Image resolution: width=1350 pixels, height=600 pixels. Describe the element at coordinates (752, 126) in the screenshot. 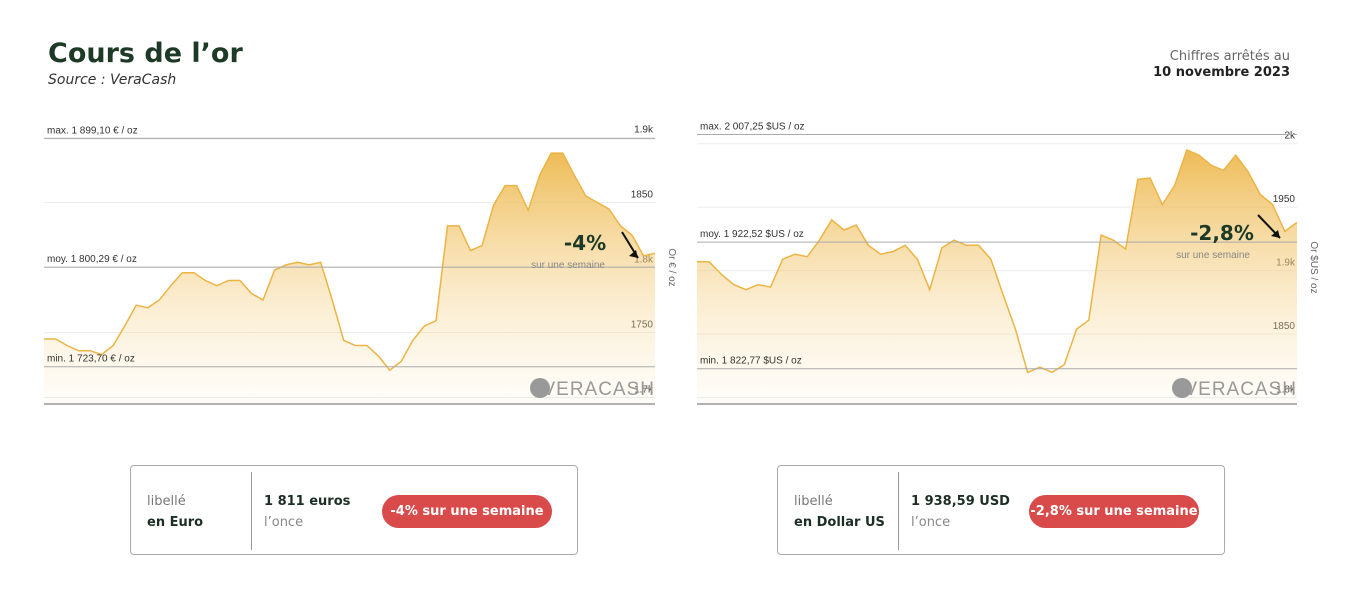

I see `reference-label: max. 2 007,25 $US / oz` at that location.